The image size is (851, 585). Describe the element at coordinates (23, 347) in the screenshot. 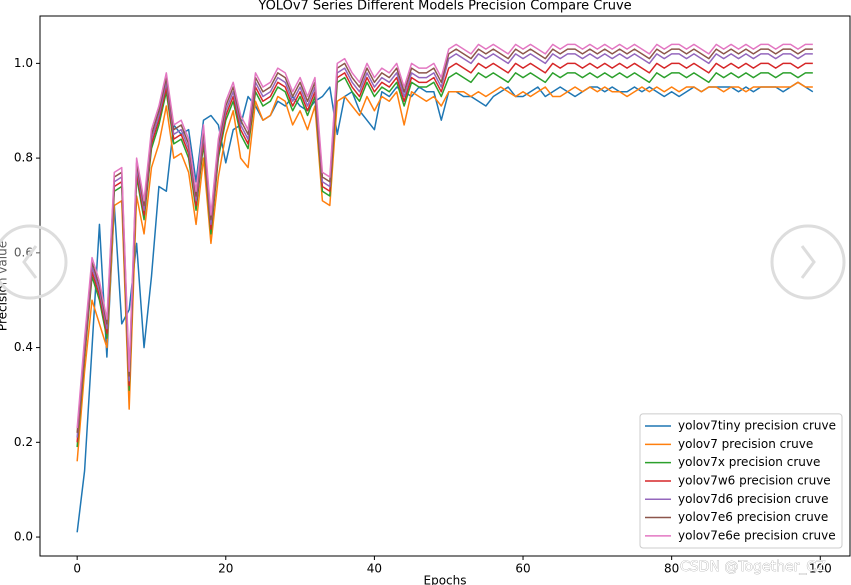

I see `y-tick-label: 0.4` at that location.